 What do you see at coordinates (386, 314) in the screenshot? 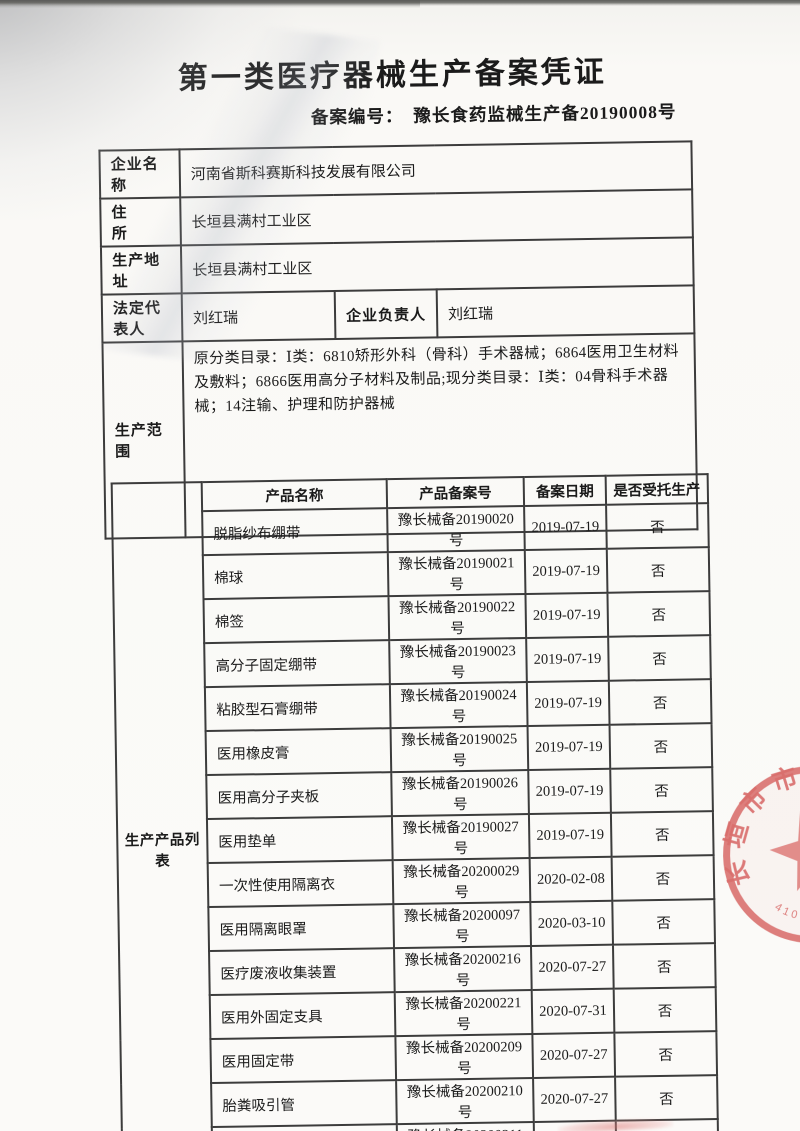
I see `enterprise-head-label: 企业负责人` at bounding box center [386, 314].